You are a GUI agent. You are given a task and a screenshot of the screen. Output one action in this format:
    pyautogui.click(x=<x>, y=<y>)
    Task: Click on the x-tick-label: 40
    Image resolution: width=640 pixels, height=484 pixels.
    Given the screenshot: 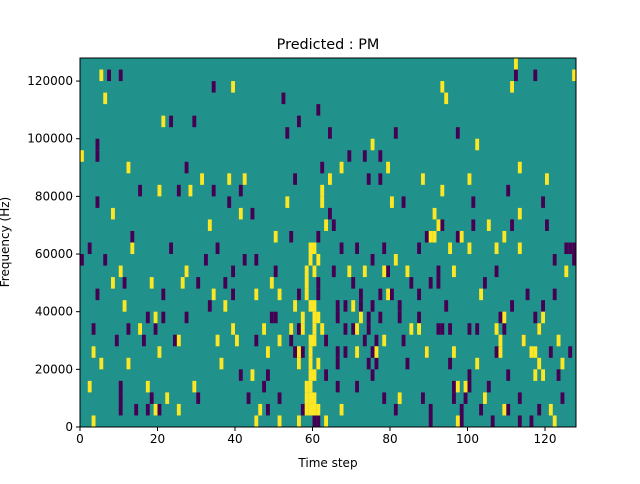 What is the action you would take?
    pyautogui.click(x=234, y=439)
    